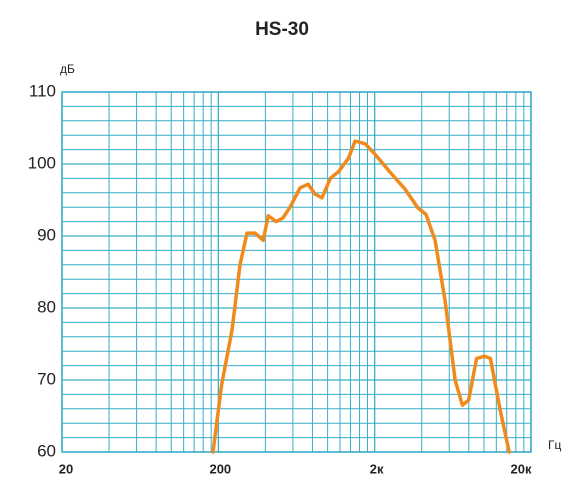 The width and height of the screenshot is (574, 480). What do you see at coordinates (46, 378) in the screenshot?
I see `y-tick-label: 70` at bounding box center [46, 378].